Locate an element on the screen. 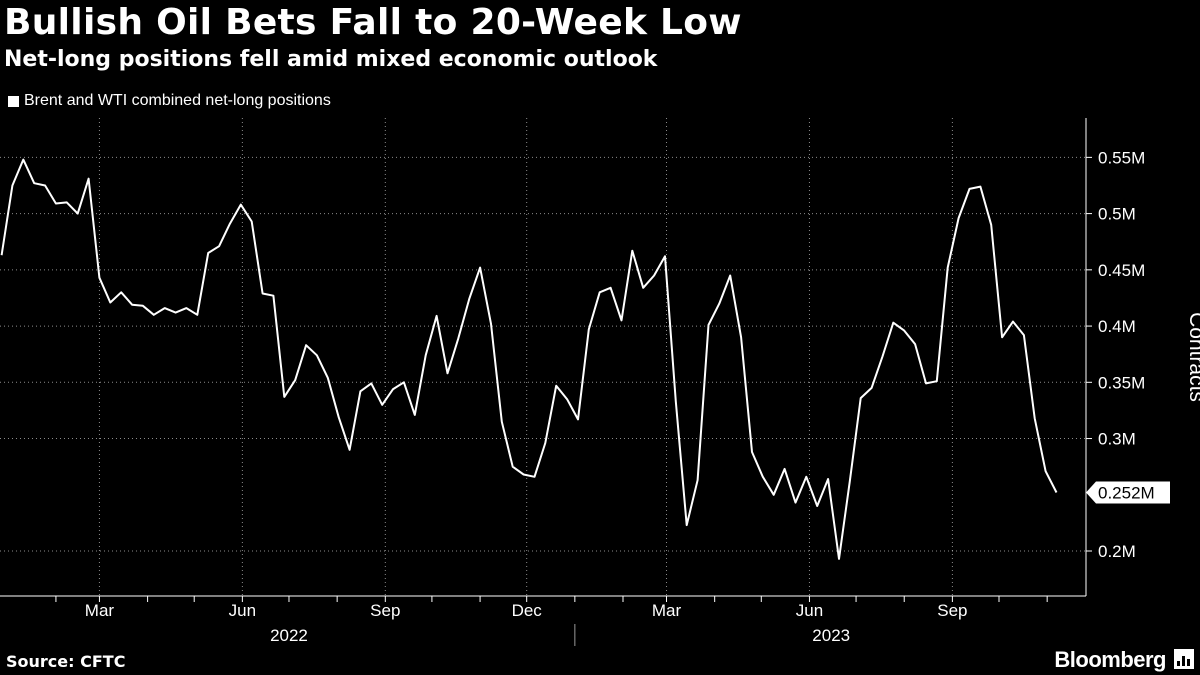 This screenshot has height=675, width=1200. last-value-label: 0.252M is located at coordinates (1126, 493).